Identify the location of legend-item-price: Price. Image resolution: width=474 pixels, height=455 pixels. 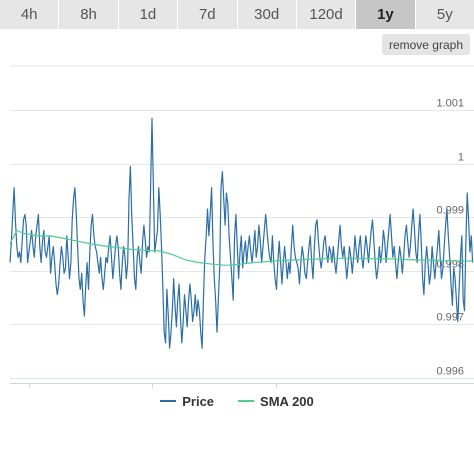
(187, 401).